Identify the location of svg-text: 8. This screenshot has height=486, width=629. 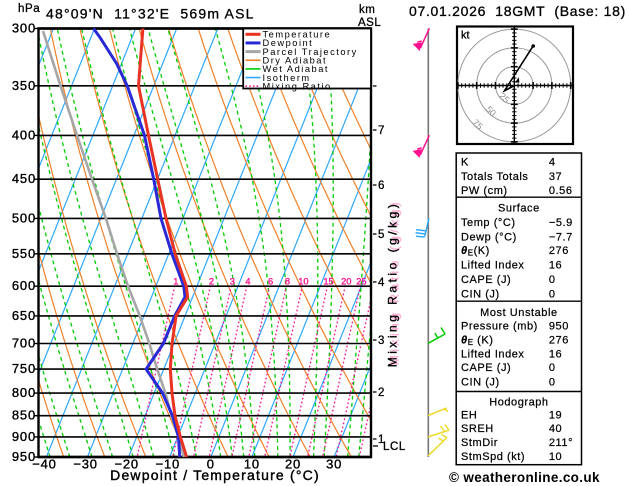
(287, 282).